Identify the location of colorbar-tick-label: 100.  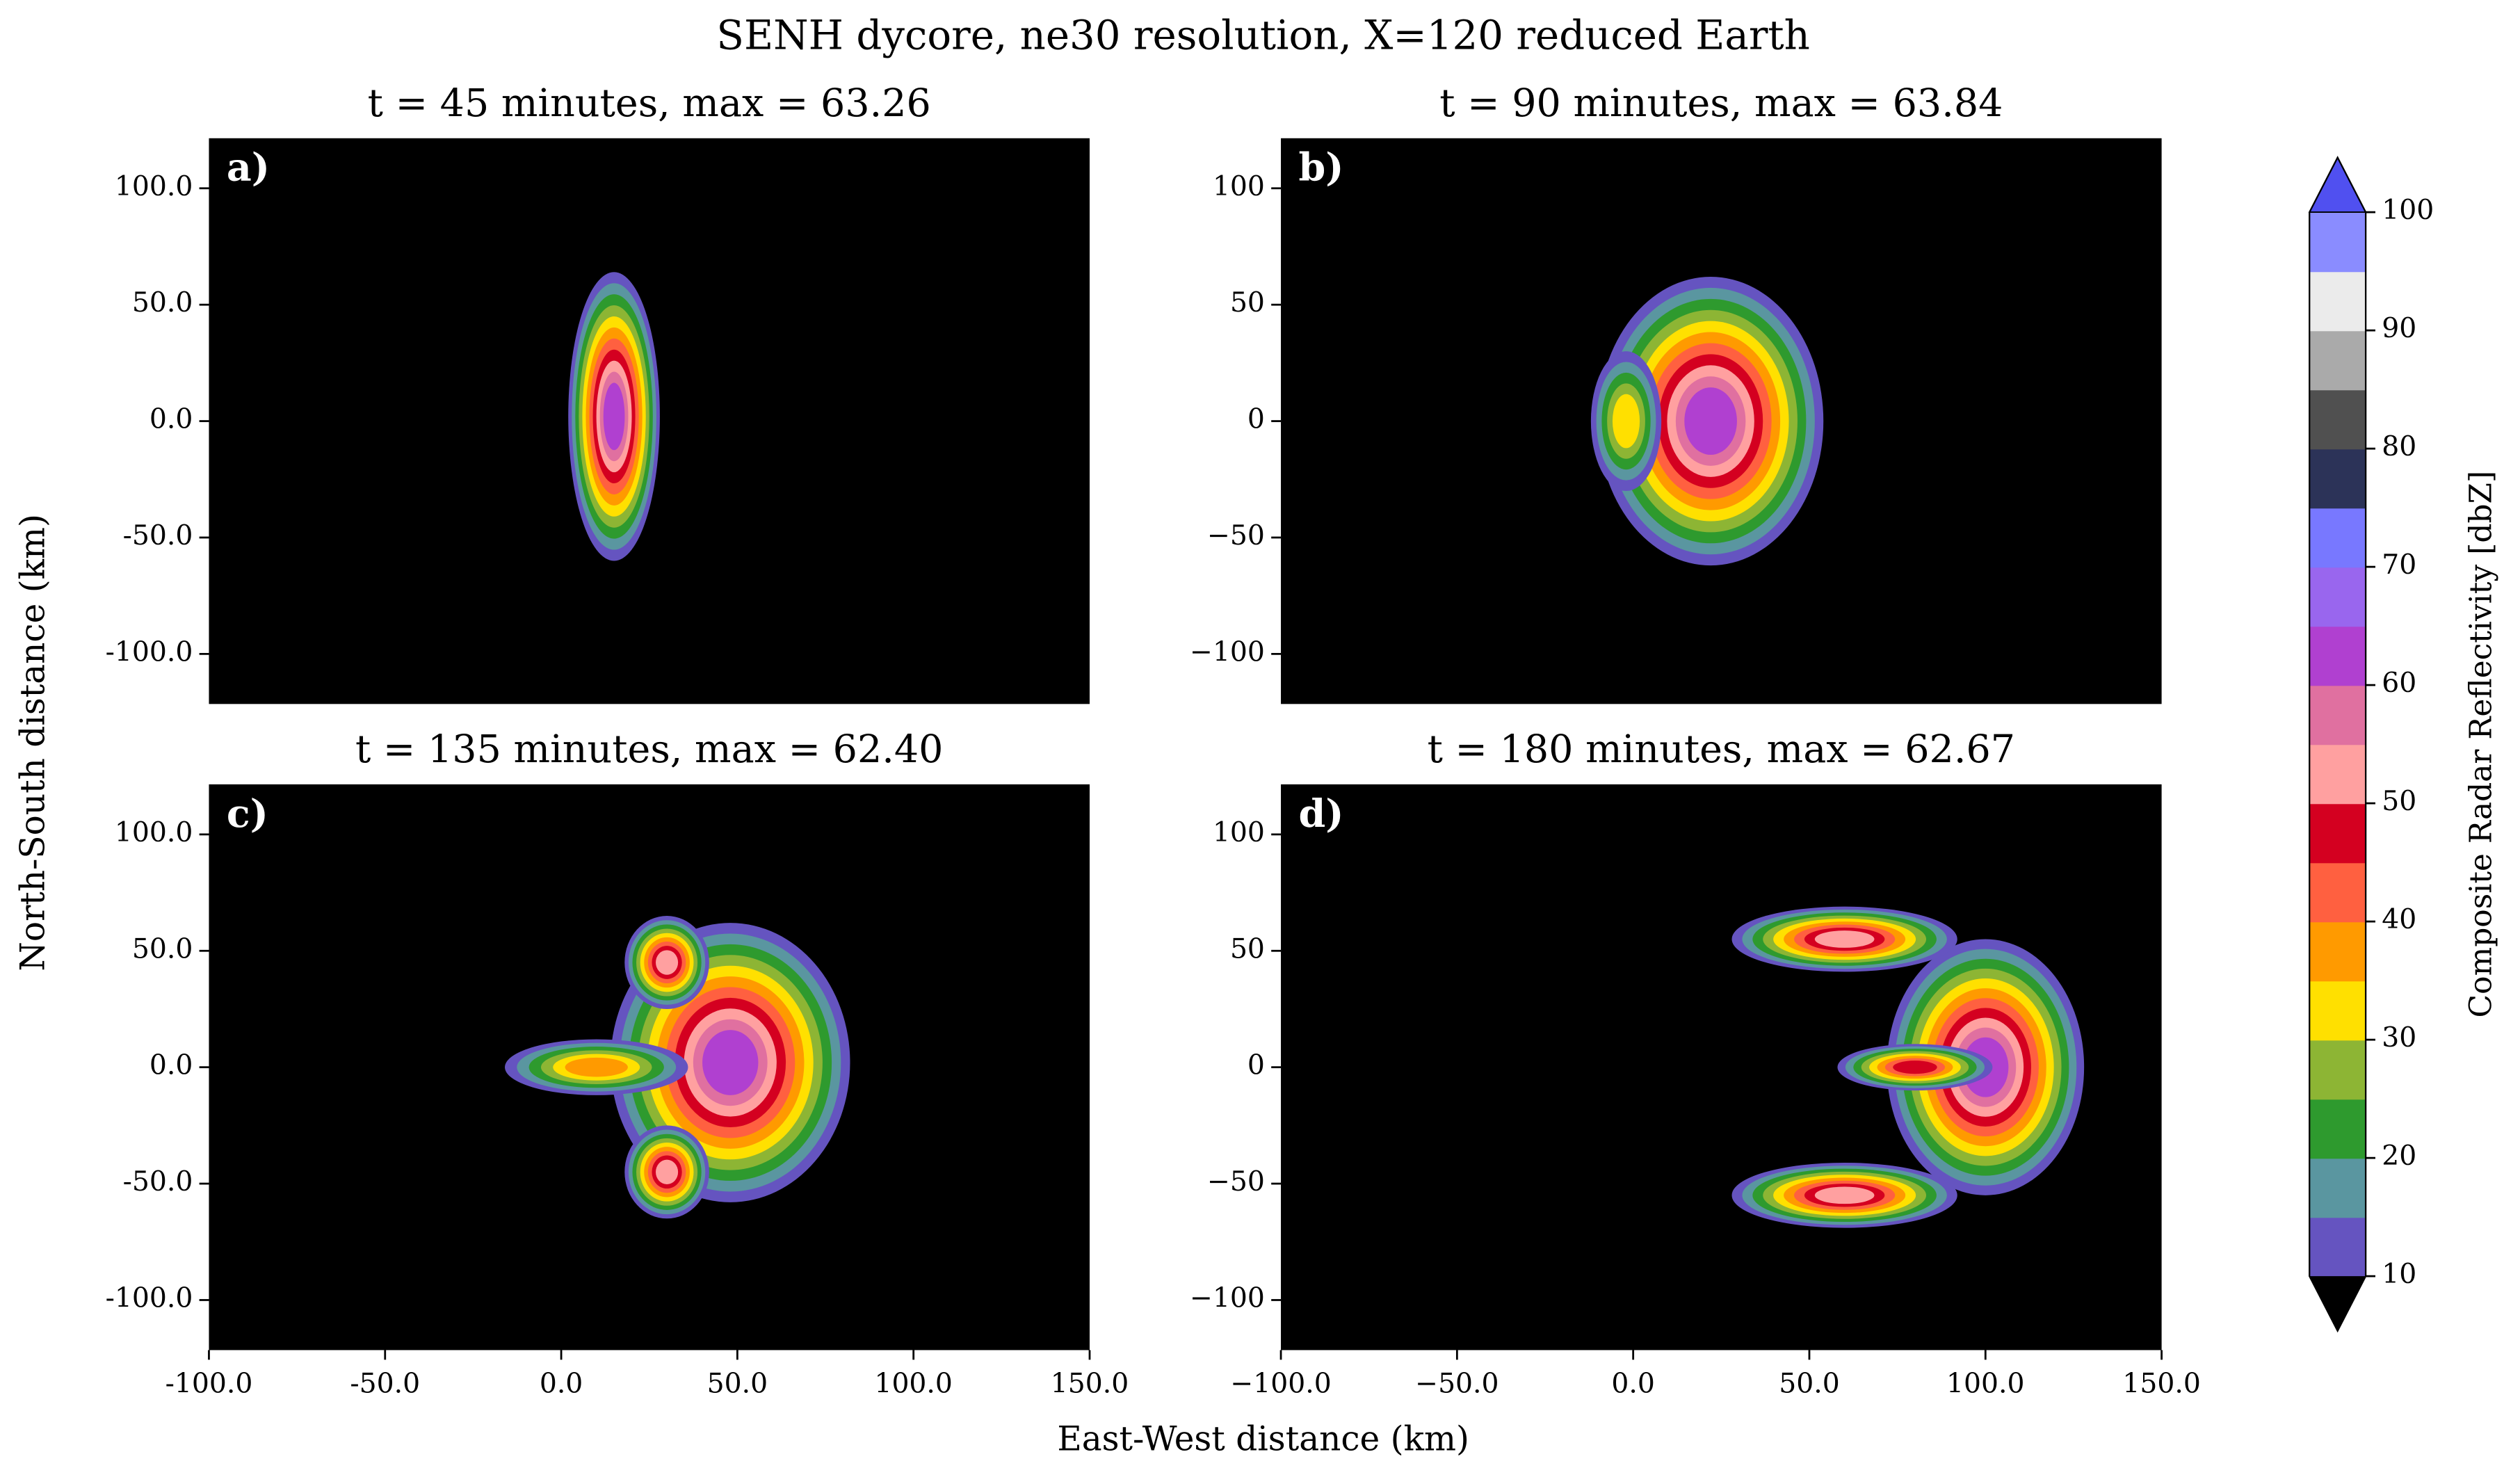
(2408, 210).